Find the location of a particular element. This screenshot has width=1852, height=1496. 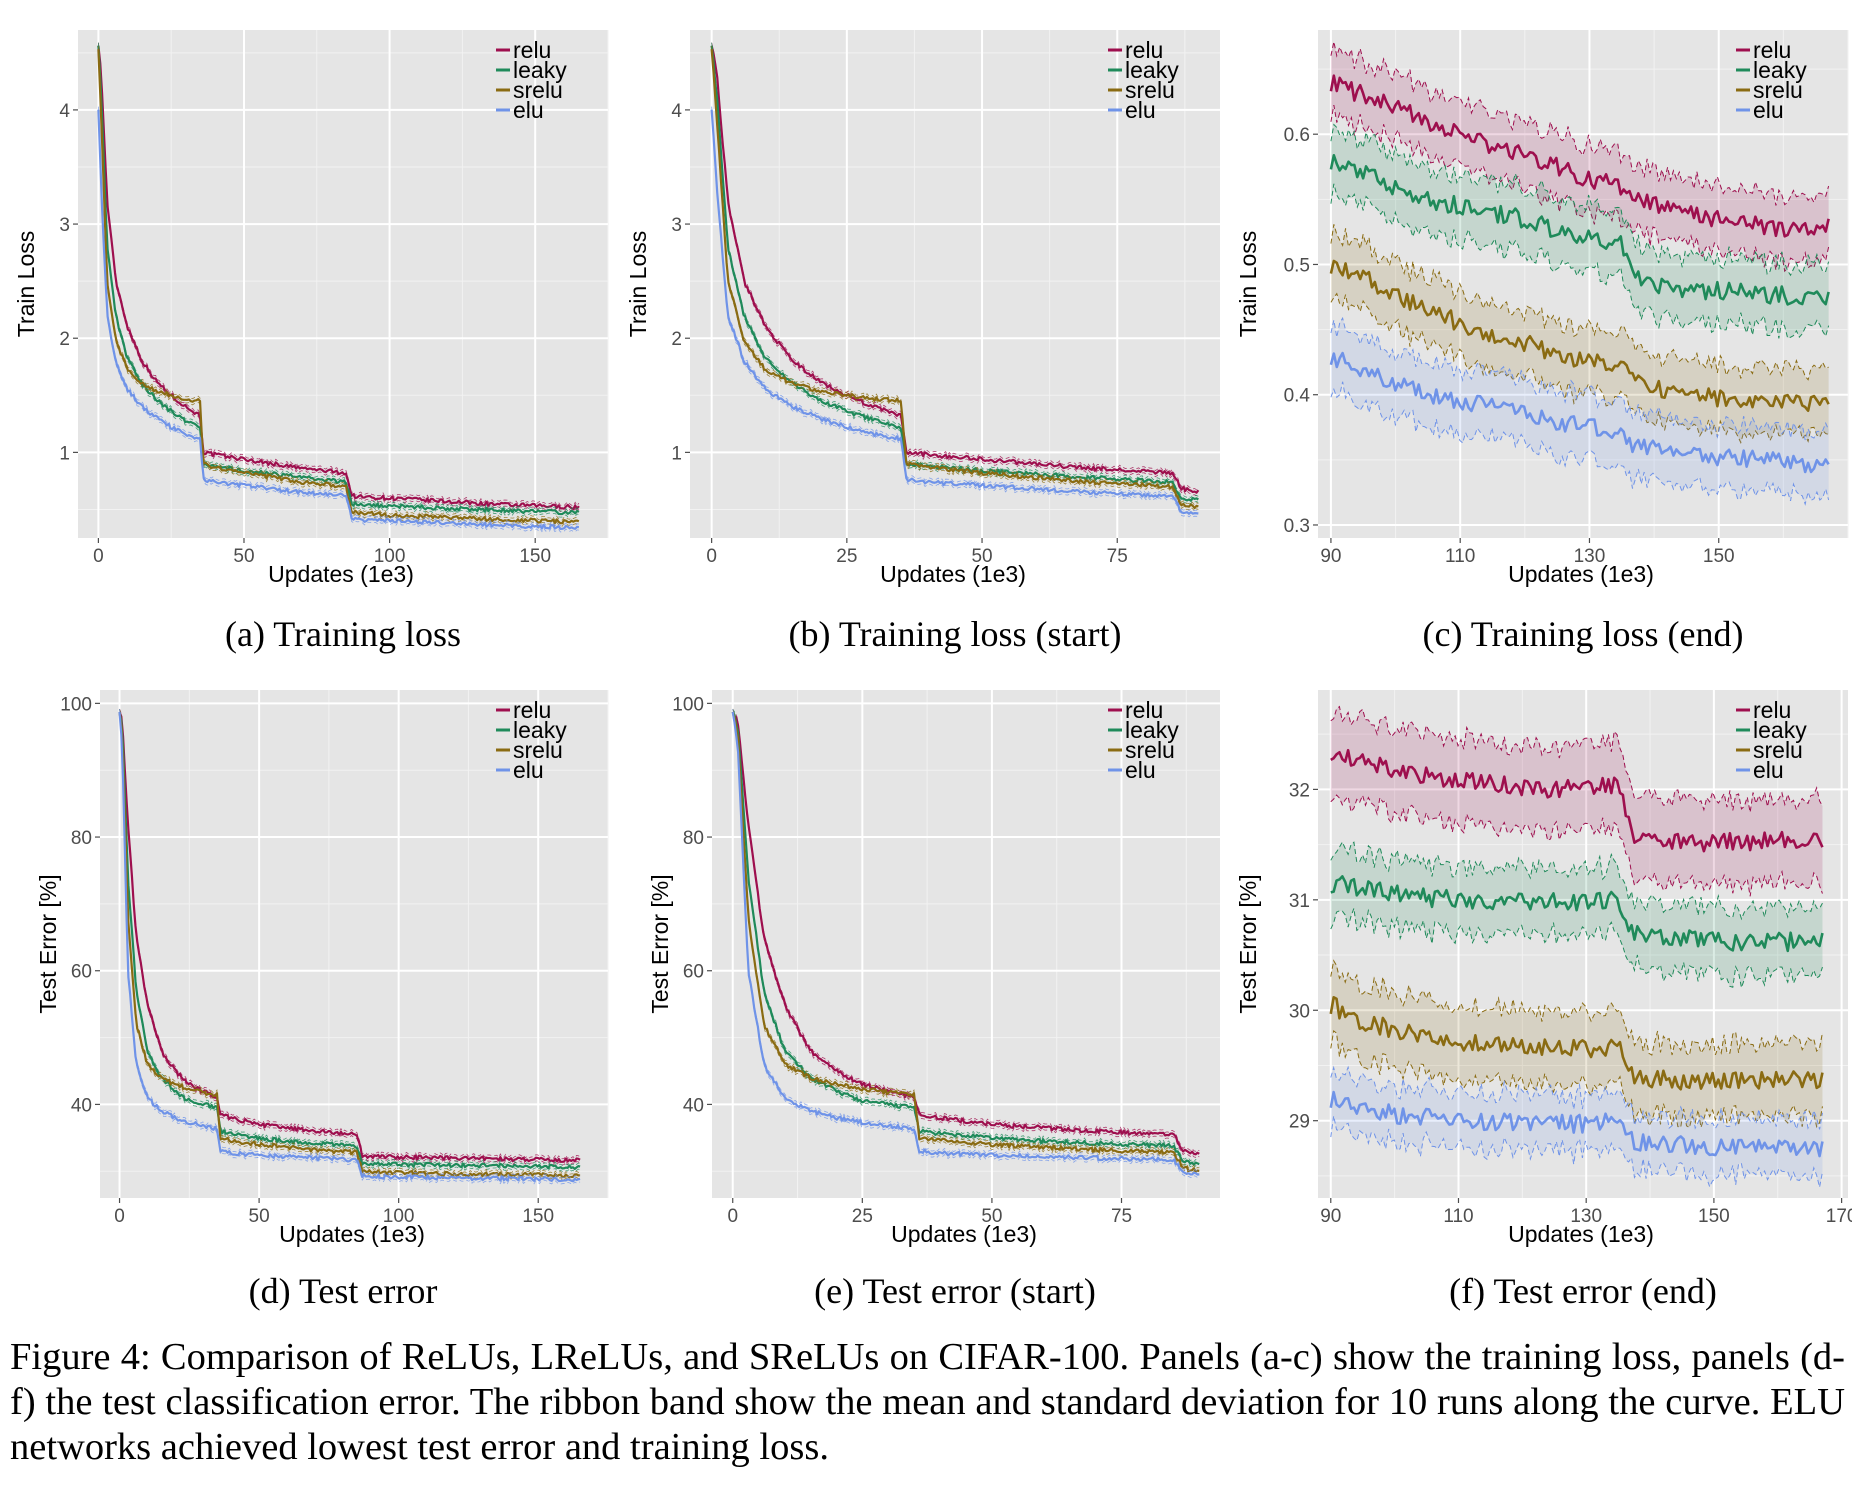

band-lower-relu is located at coordinates (338, 280).